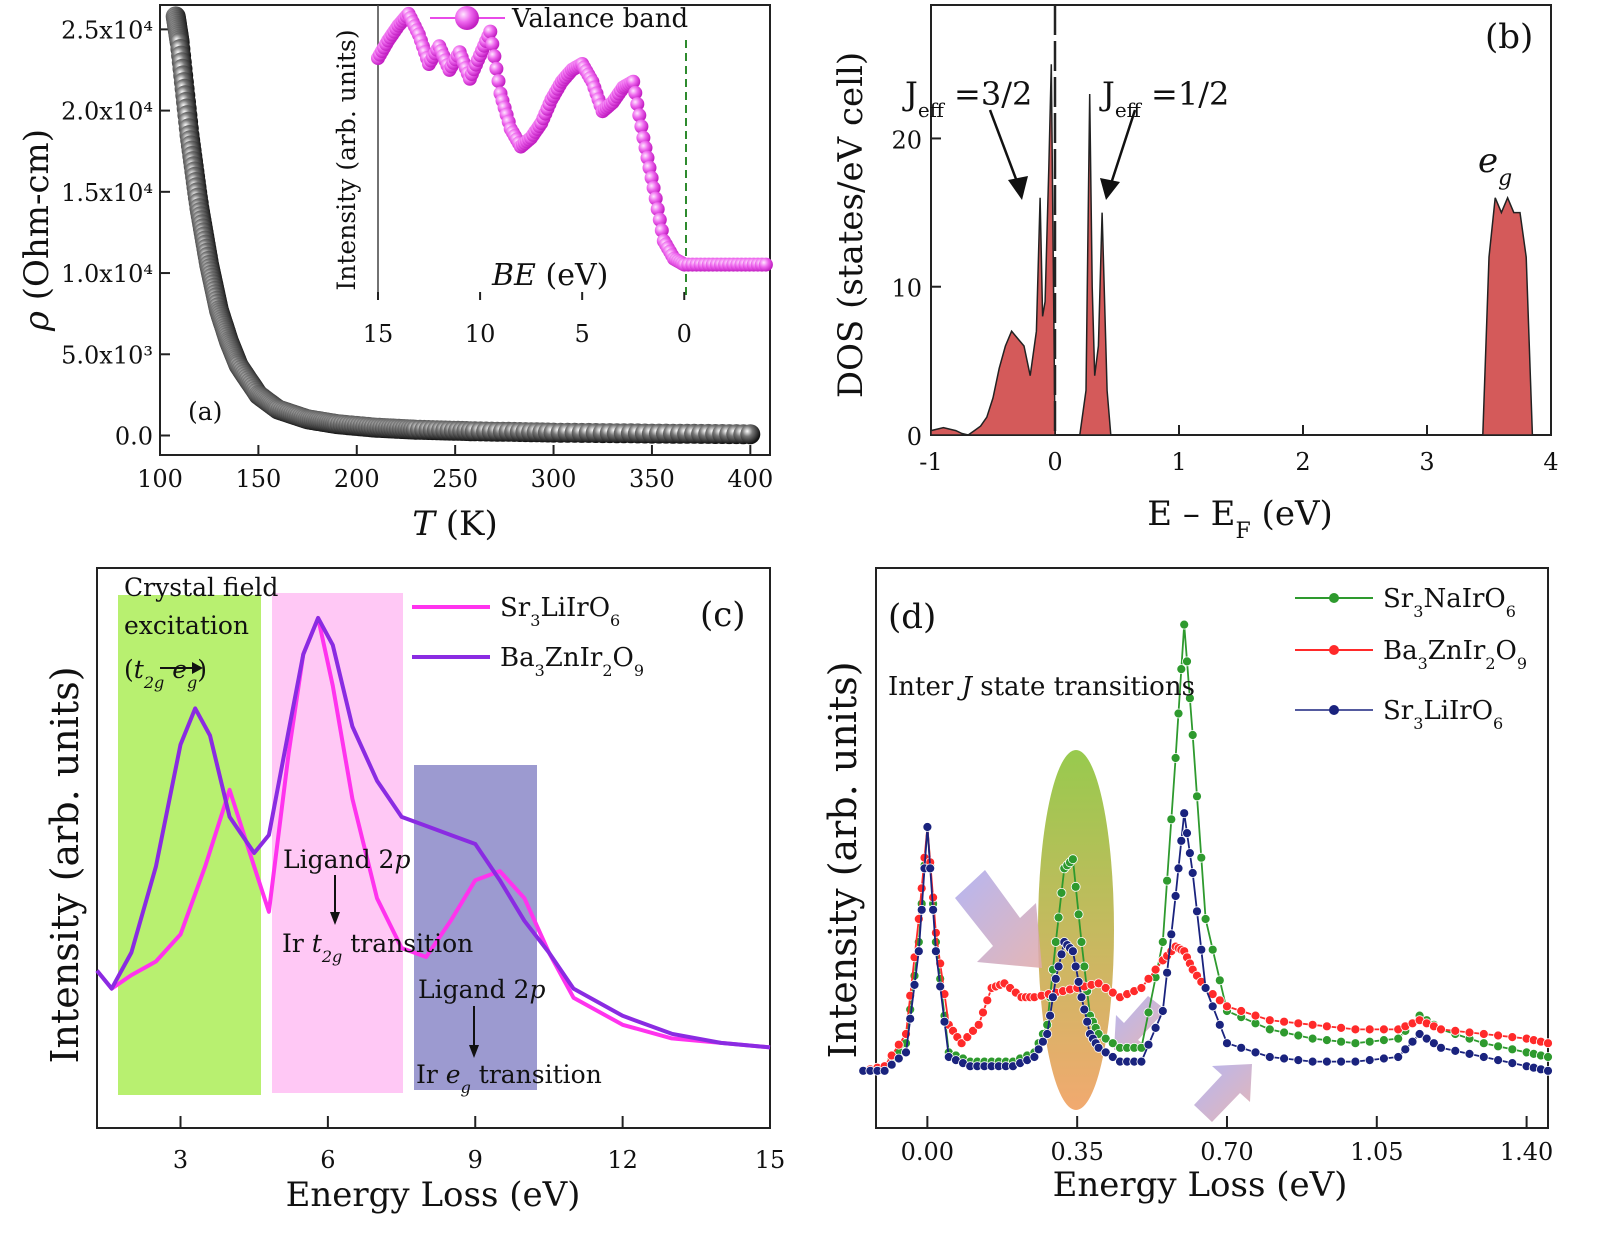  I want to click on panel-a-ylabel: ρ (Ohm-cm), so click(37, 230).